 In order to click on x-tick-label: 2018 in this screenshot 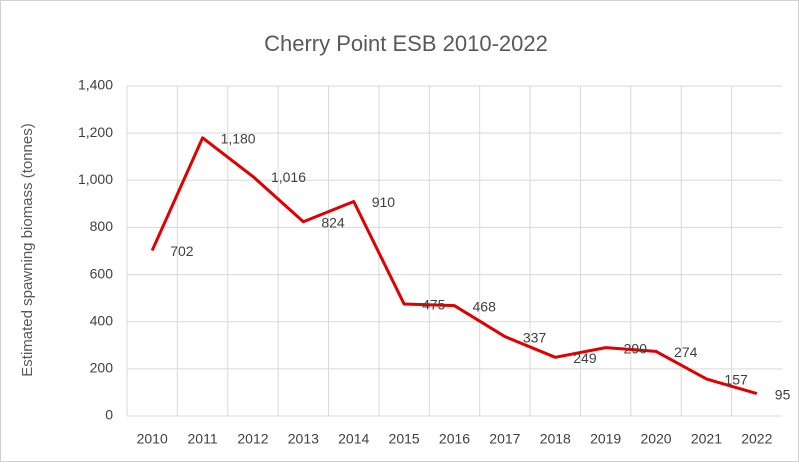, I will do `click(555, 439)`.